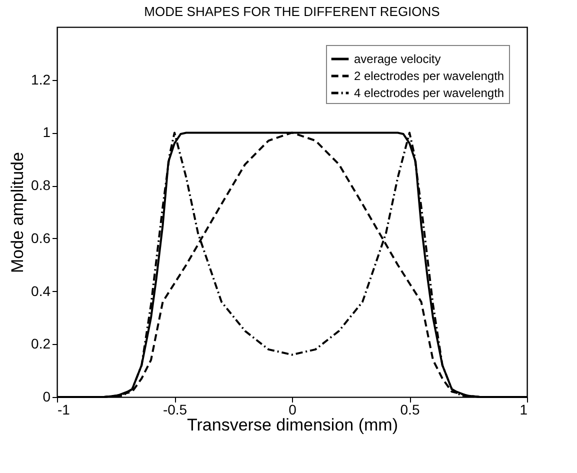 The height and width of the screenshot is (473, 577). I want to click on y-tick-label: 0.8, so click(41, 185).